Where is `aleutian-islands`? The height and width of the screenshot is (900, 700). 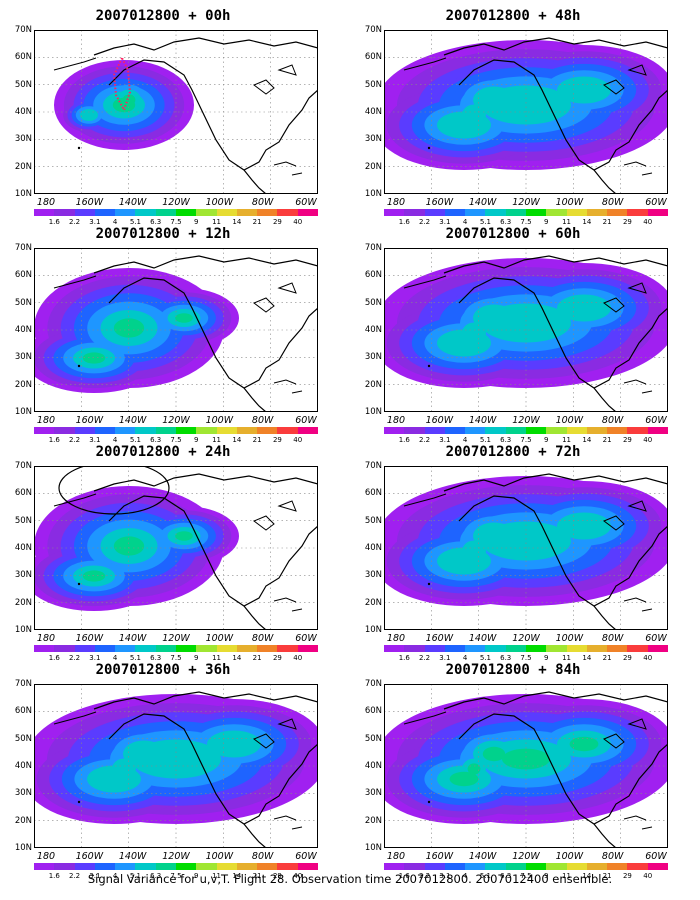 aleutian-islands is located at coordinates (425, 718).